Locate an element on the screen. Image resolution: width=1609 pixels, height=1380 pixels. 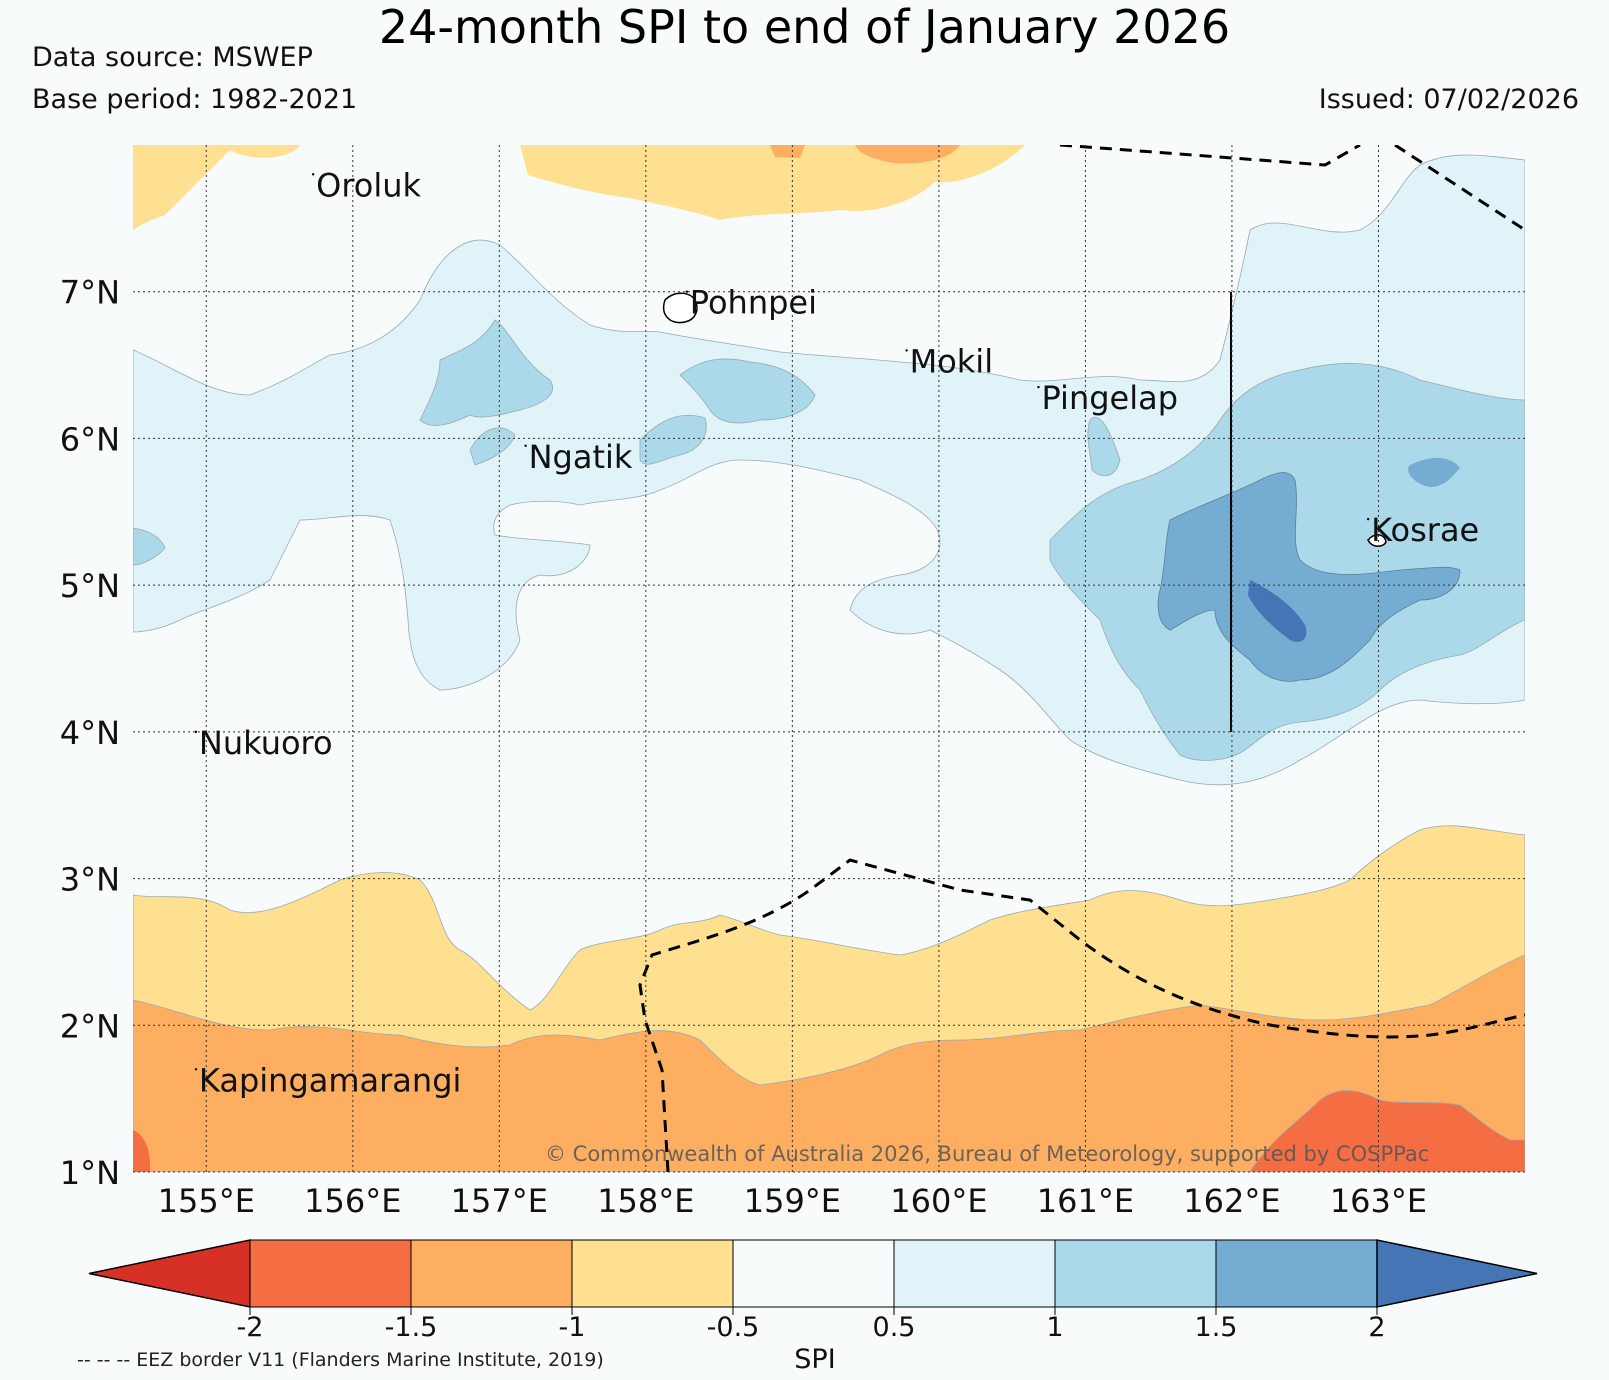
lat-axis-labels: 1°N 2°N 3°N 4°N 5°N 6°N 7°N is located at coordinates (90, 733).